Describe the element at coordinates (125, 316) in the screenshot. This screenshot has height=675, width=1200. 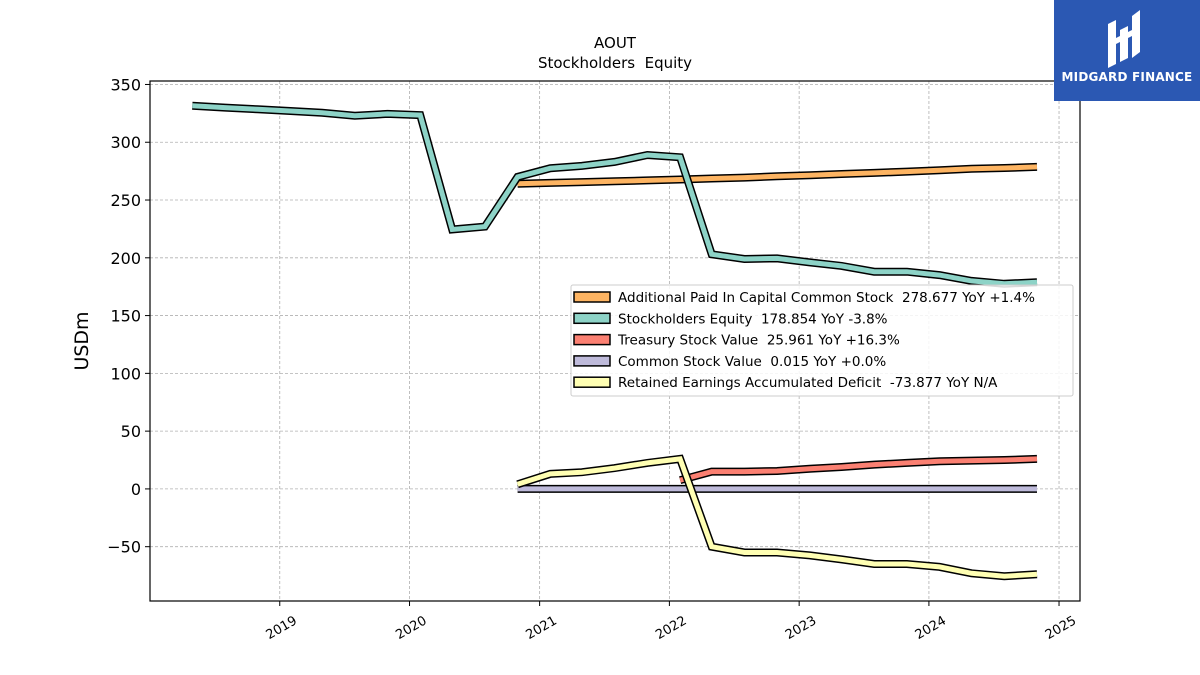
I see `y-tick-label: 150` at that location.